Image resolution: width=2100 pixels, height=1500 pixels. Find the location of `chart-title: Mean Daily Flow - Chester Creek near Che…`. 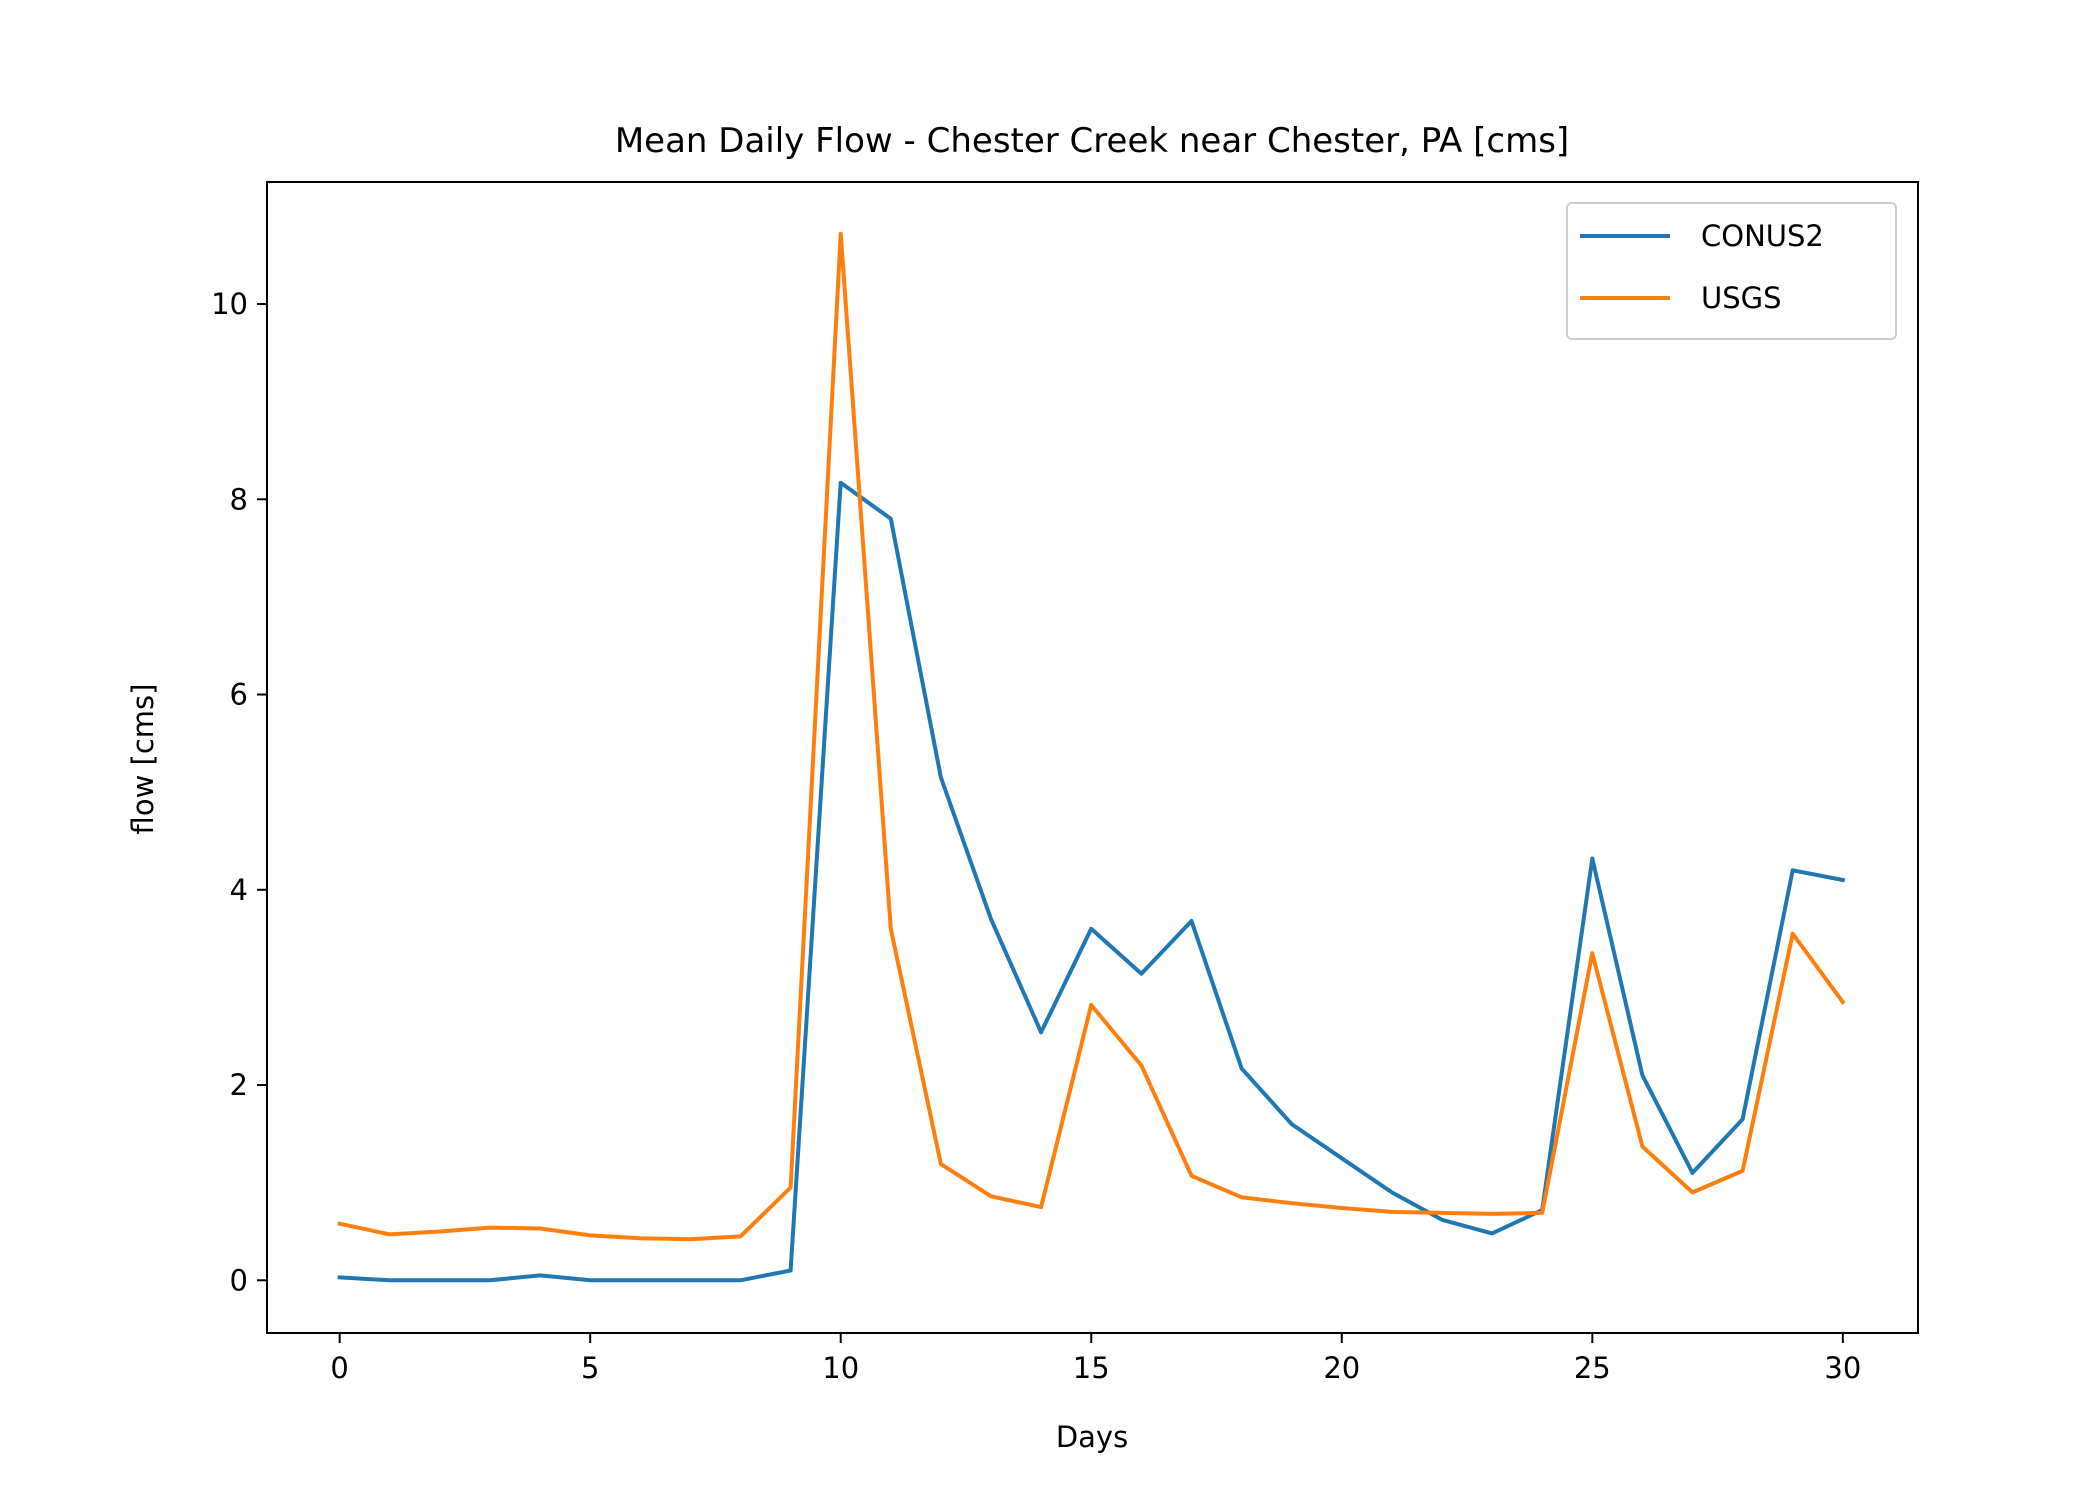

chart-title: Mean Daily Flow - Chester Creek near Che… is located at coordinates (1092, 141).